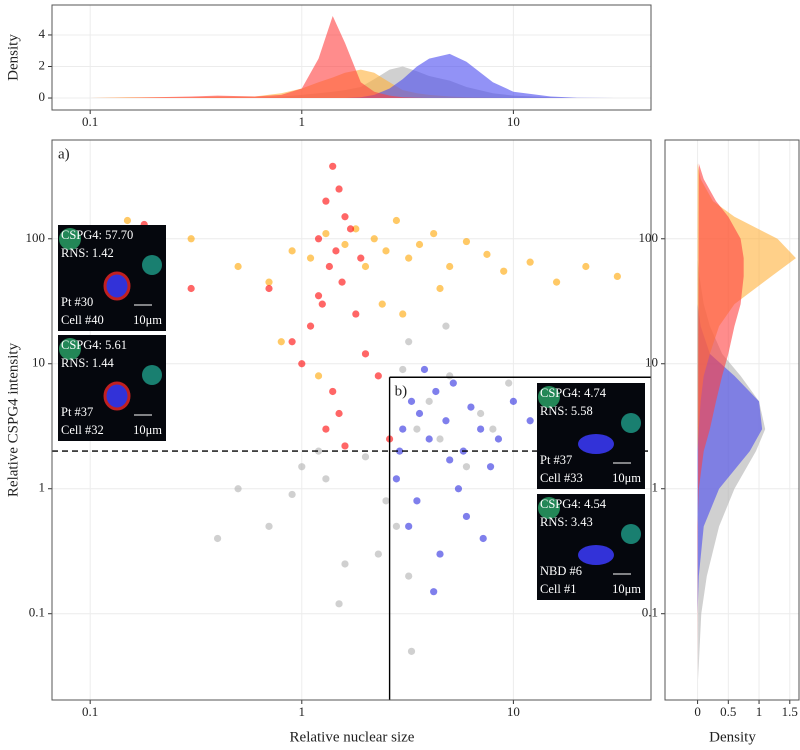  What do you see at coordinates (13, 57) in the screenshot?
I see `y-axis-label: Density` at bounding box center [13, 57].